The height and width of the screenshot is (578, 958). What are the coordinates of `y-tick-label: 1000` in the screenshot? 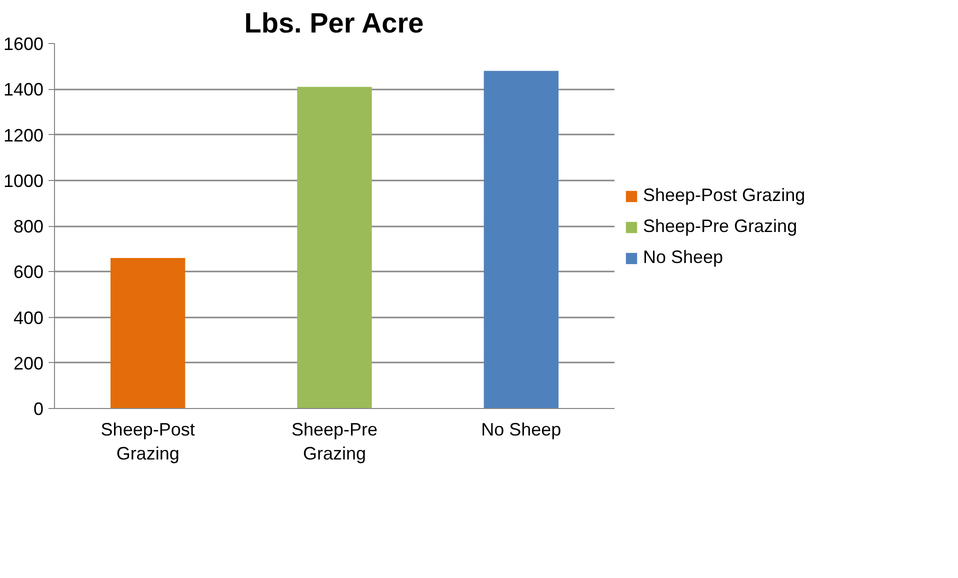 It's located at (23, 180).